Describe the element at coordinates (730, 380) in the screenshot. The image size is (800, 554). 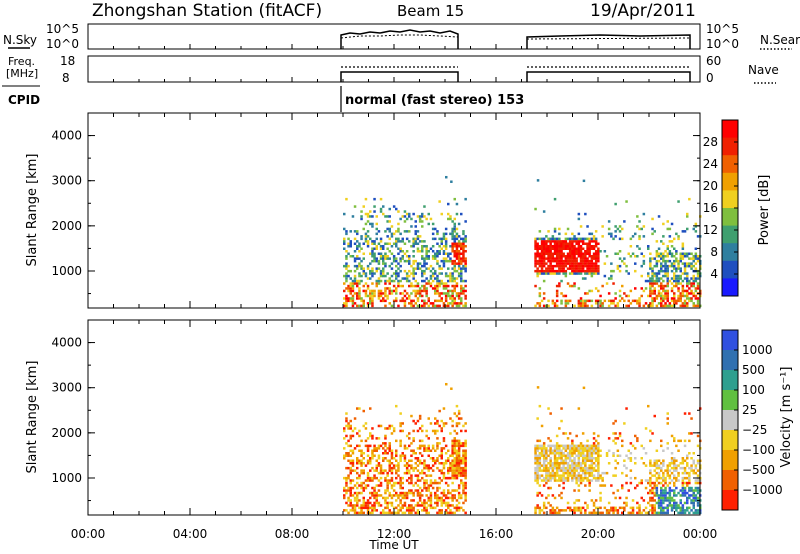
I see `velocity-colorbar-swatch` at that location.